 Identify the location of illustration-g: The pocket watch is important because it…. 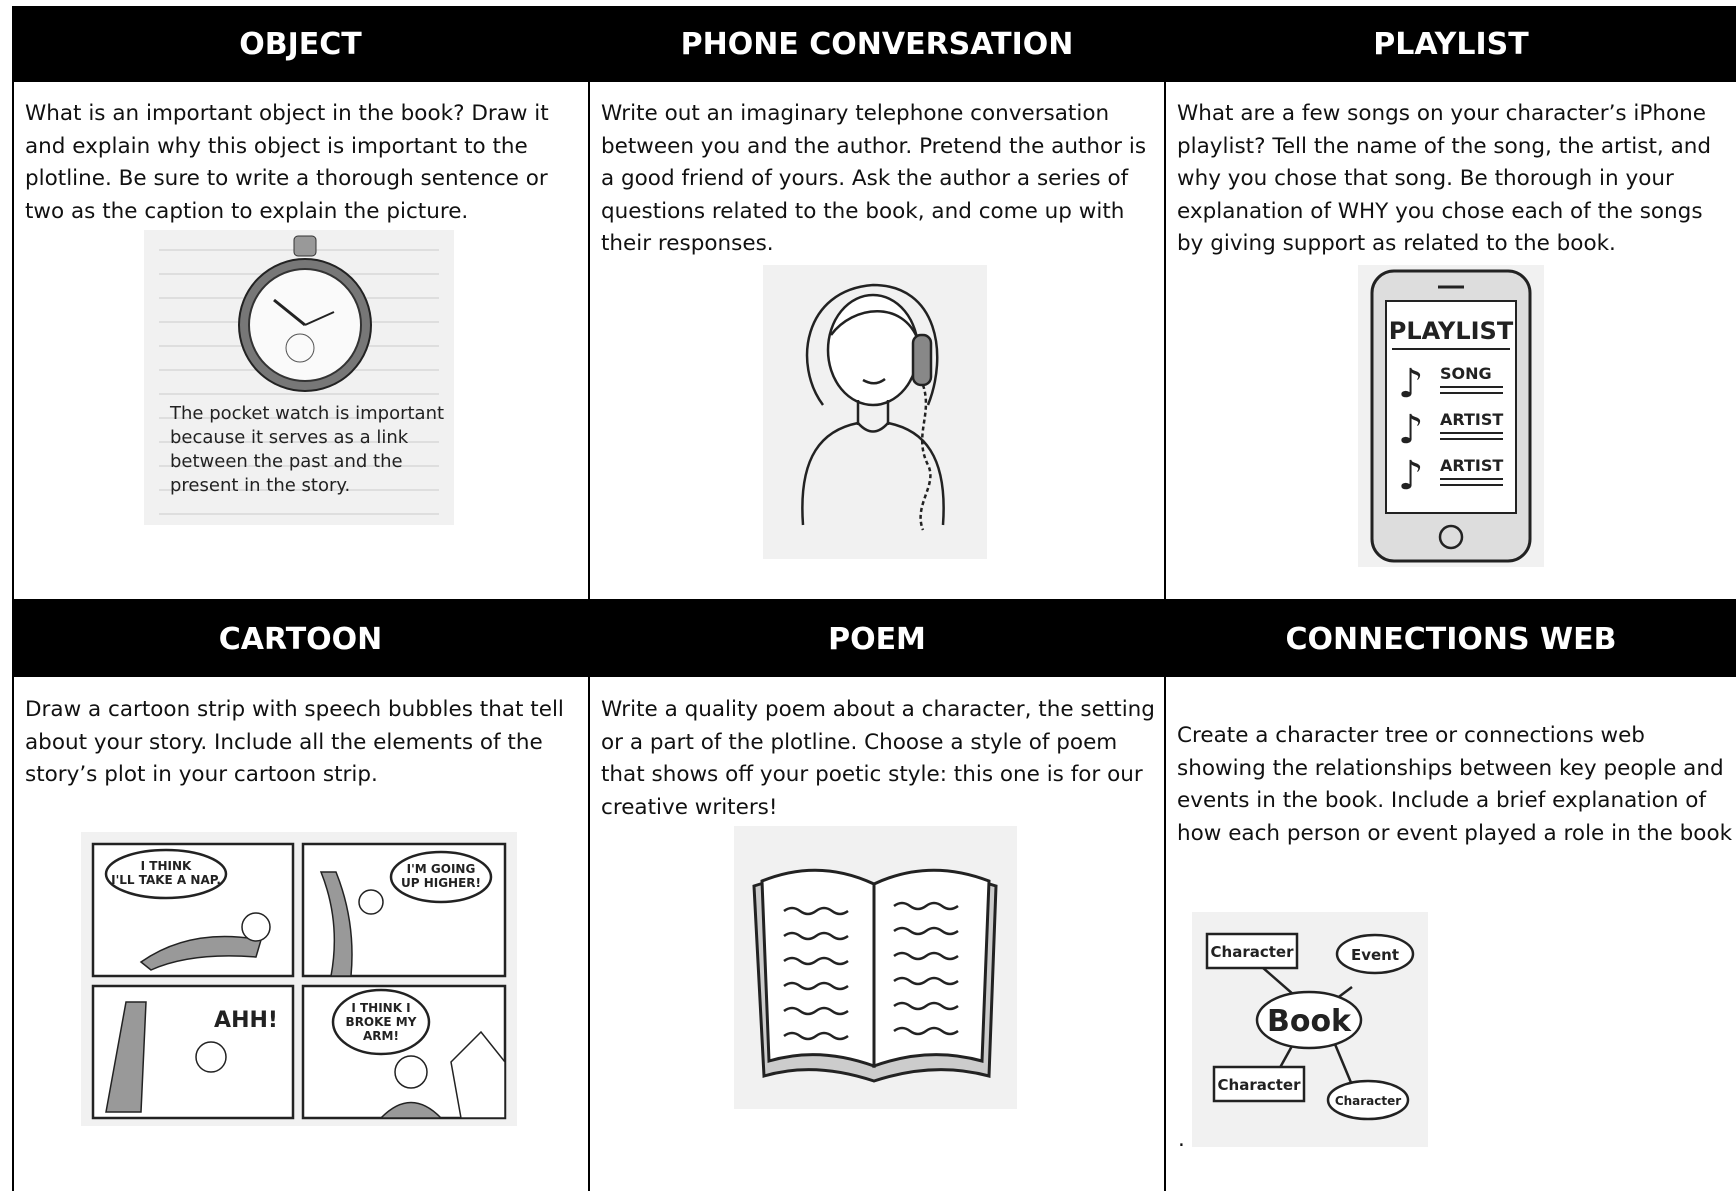
(306, 449).